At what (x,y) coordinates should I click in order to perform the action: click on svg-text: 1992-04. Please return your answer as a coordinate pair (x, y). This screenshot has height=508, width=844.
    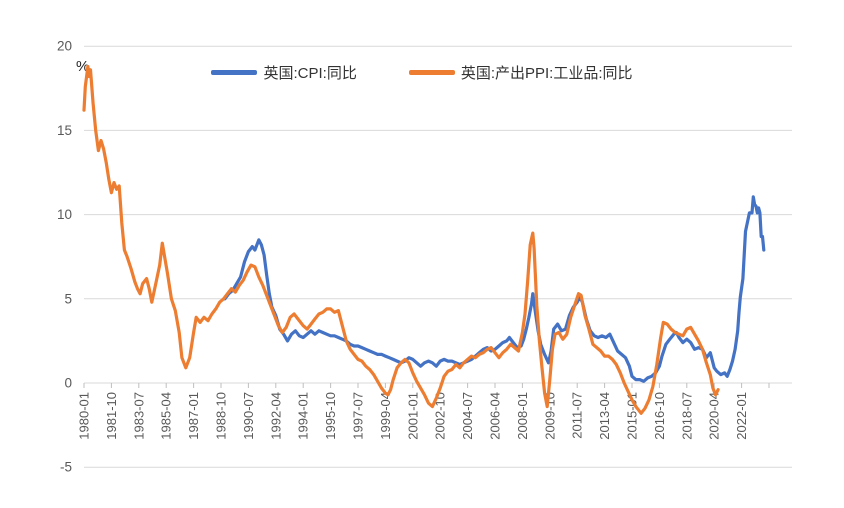
    Looking at the image, I should click on (275, 416).